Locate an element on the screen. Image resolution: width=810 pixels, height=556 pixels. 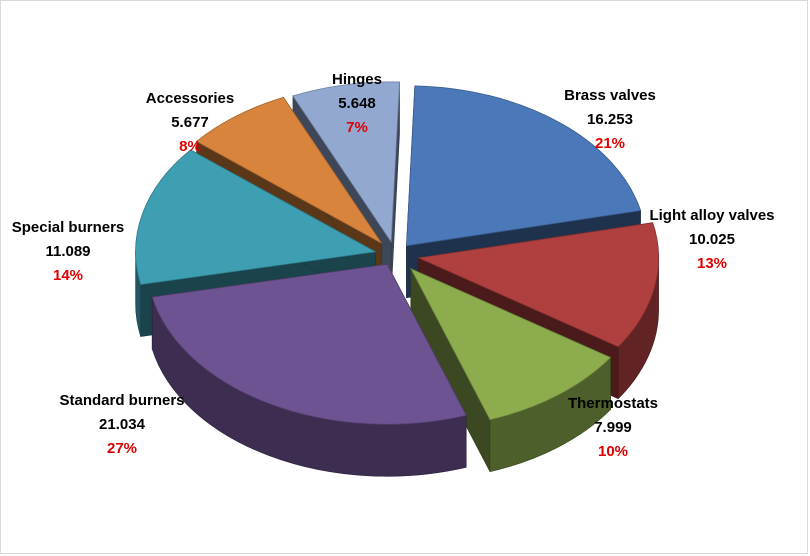
label-hinges: Hinges 5.648 7% is located at coordinates (357, 103).